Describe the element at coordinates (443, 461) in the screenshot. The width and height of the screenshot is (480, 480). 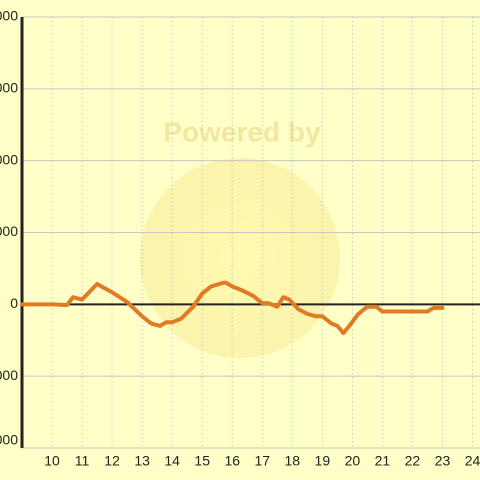
I see `x-tick-label: 23` at that location.